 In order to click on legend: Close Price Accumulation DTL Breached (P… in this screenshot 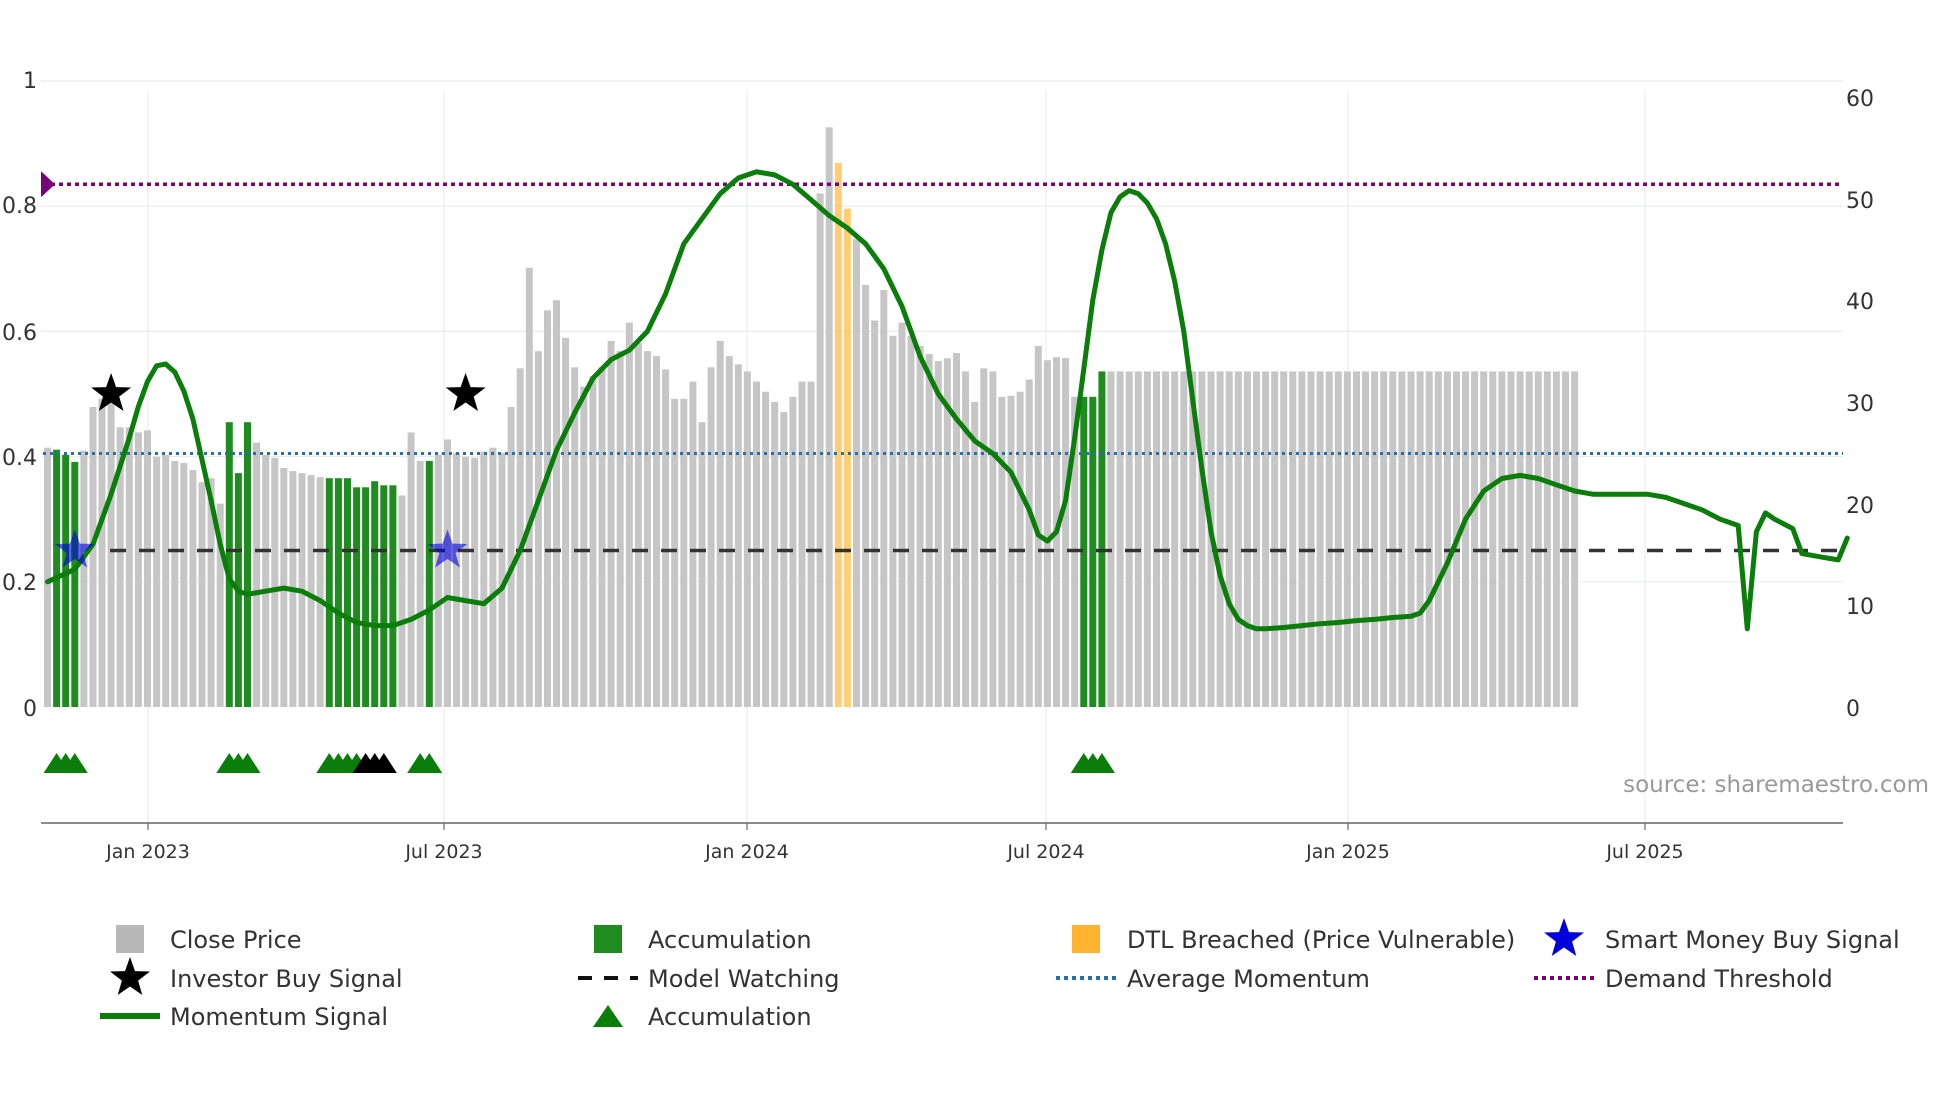, I will do `click(1000, 974)`.